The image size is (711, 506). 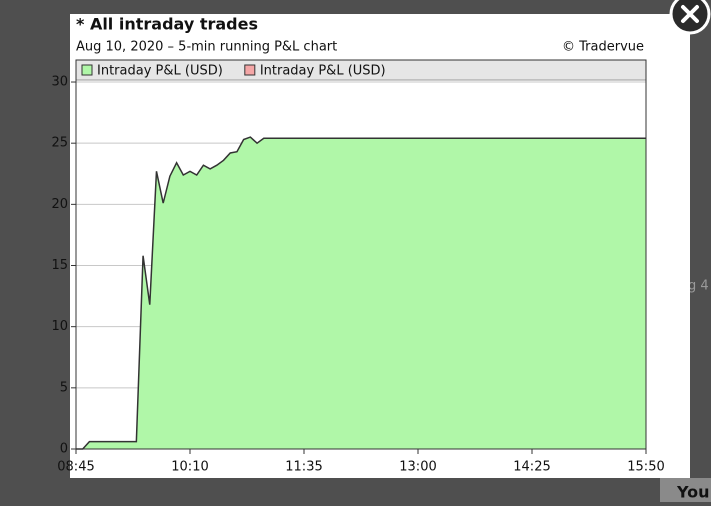 I want to click on background-text: You, so click(x=693, y=492).